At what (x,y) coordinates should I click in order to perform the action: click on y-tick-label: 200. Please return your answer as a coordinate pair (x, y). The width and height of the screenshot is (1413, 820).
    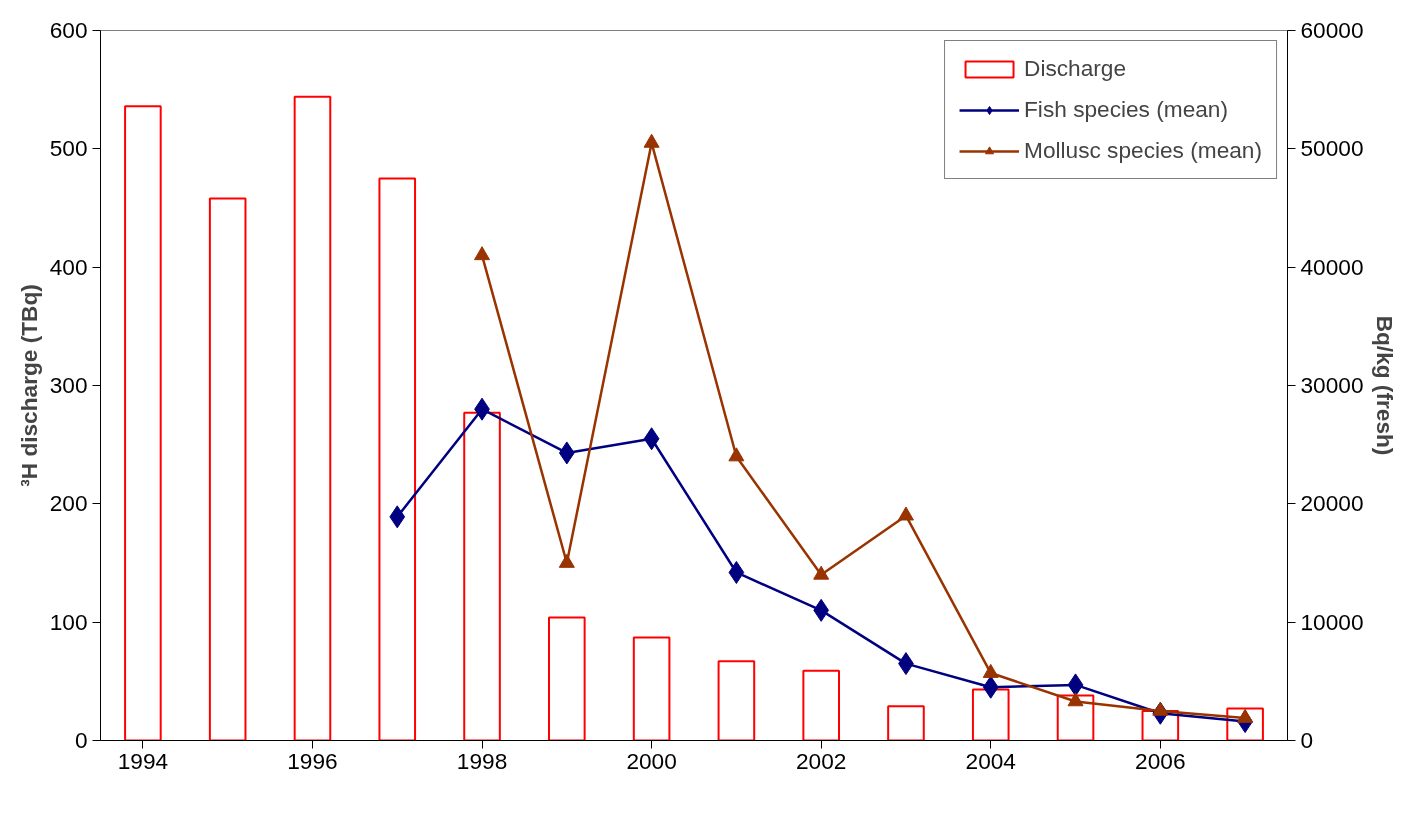
    Looking at the image, I should click on (68, 503).